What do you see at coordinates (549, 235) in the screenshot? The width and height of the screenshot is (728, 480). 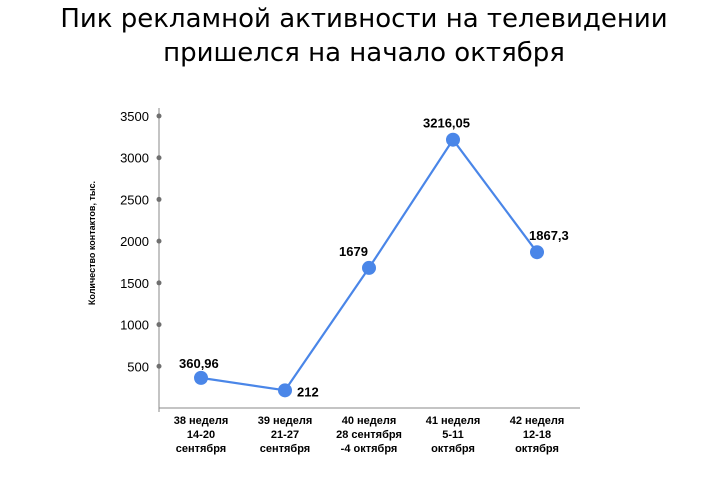 I see `data-label: 1867,3` at bounding box center [549, 235].